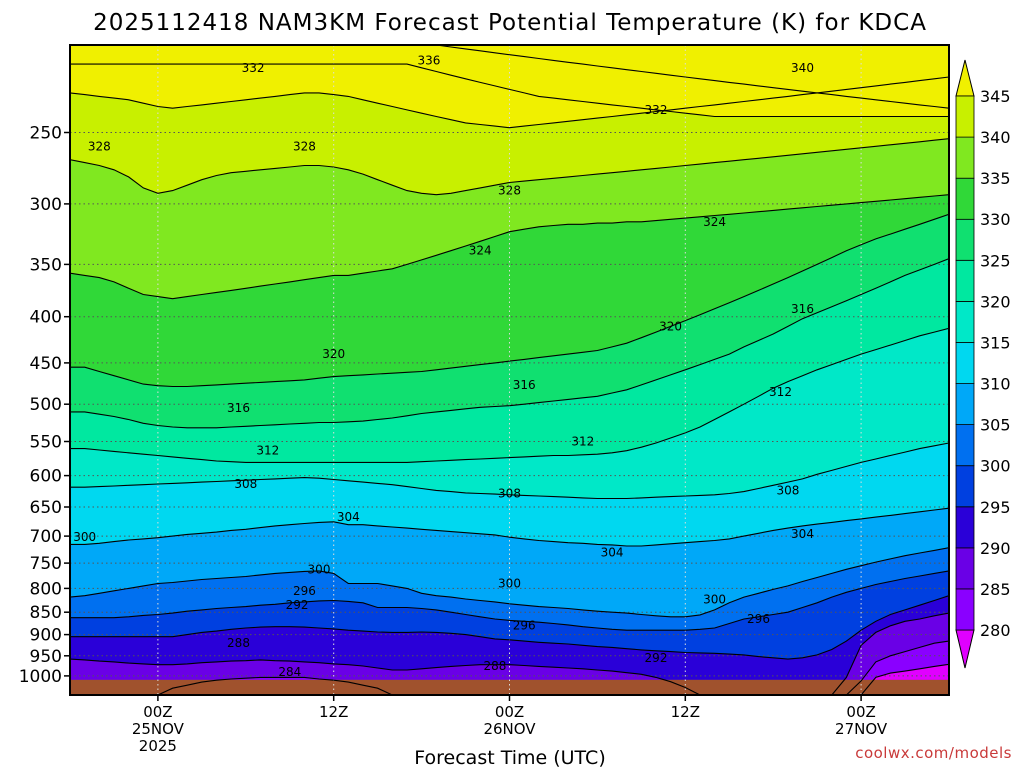 The width and height of the screenshot is (1024, 768). Describe the element at coordinates (933, 753) in the screenshot. I see `credit-text: coolwx.com/models` at that location.